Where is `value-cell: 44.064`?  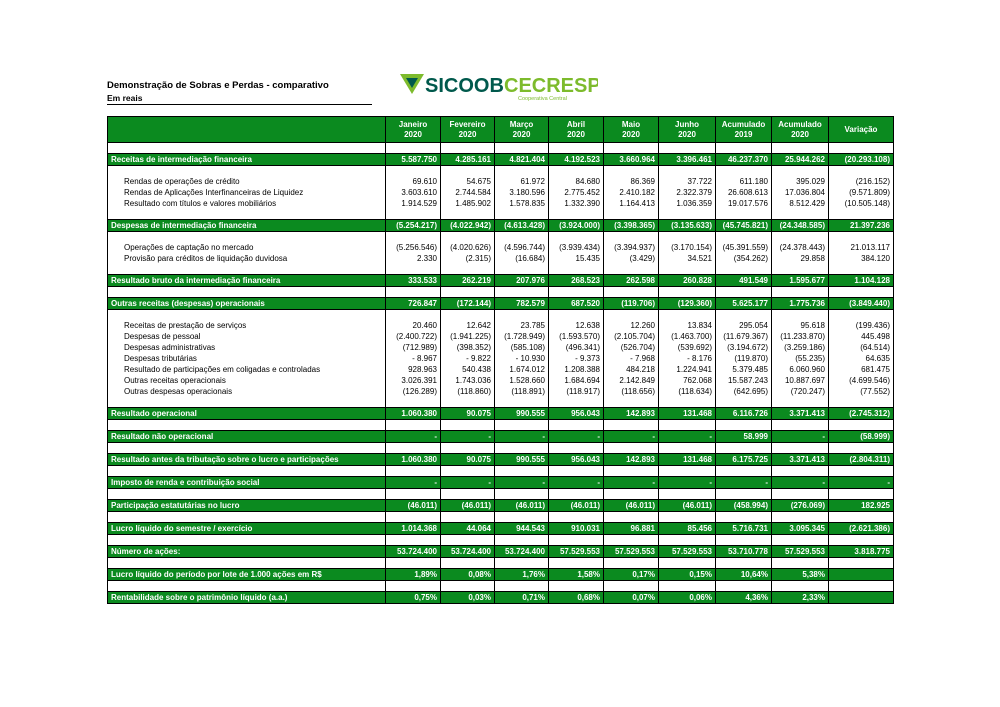 value-cell: 44.064 is located at coordinates (467, 528).